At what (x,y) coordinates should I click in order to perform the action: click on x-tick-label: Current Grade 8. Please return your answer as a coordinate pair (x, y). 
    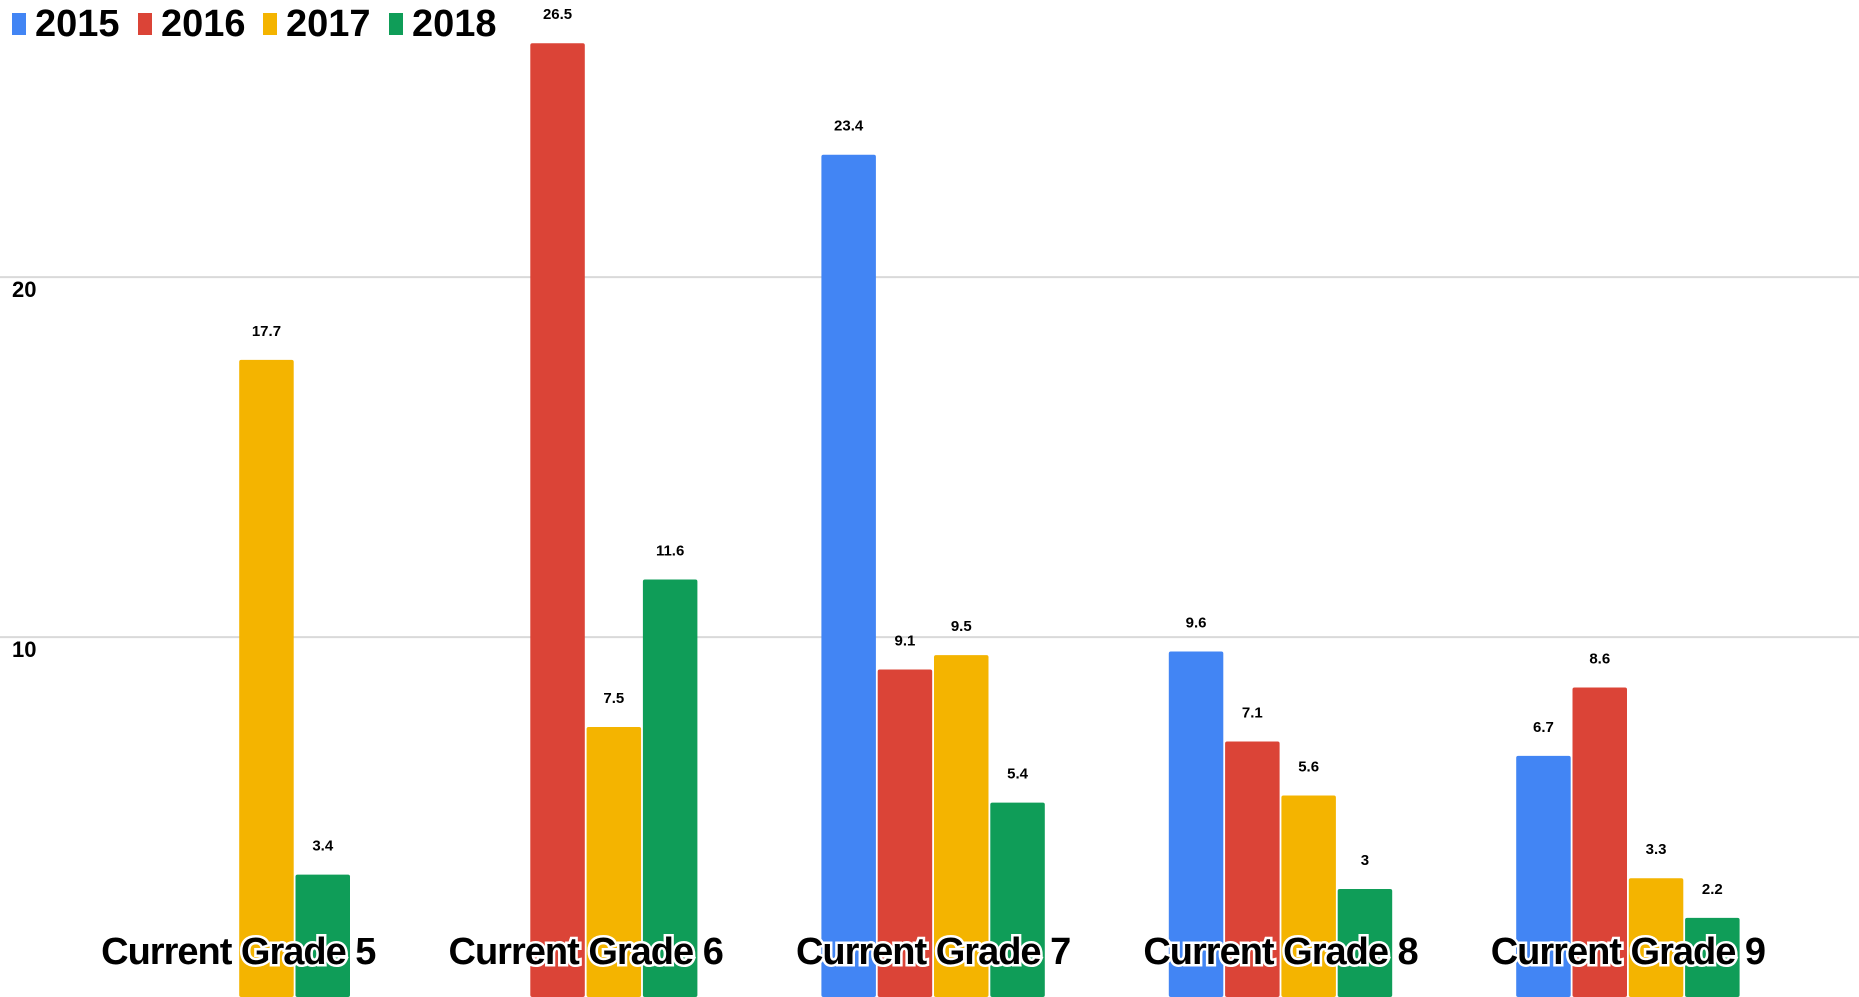
    Looking at the image, I should click on (1280, 952).